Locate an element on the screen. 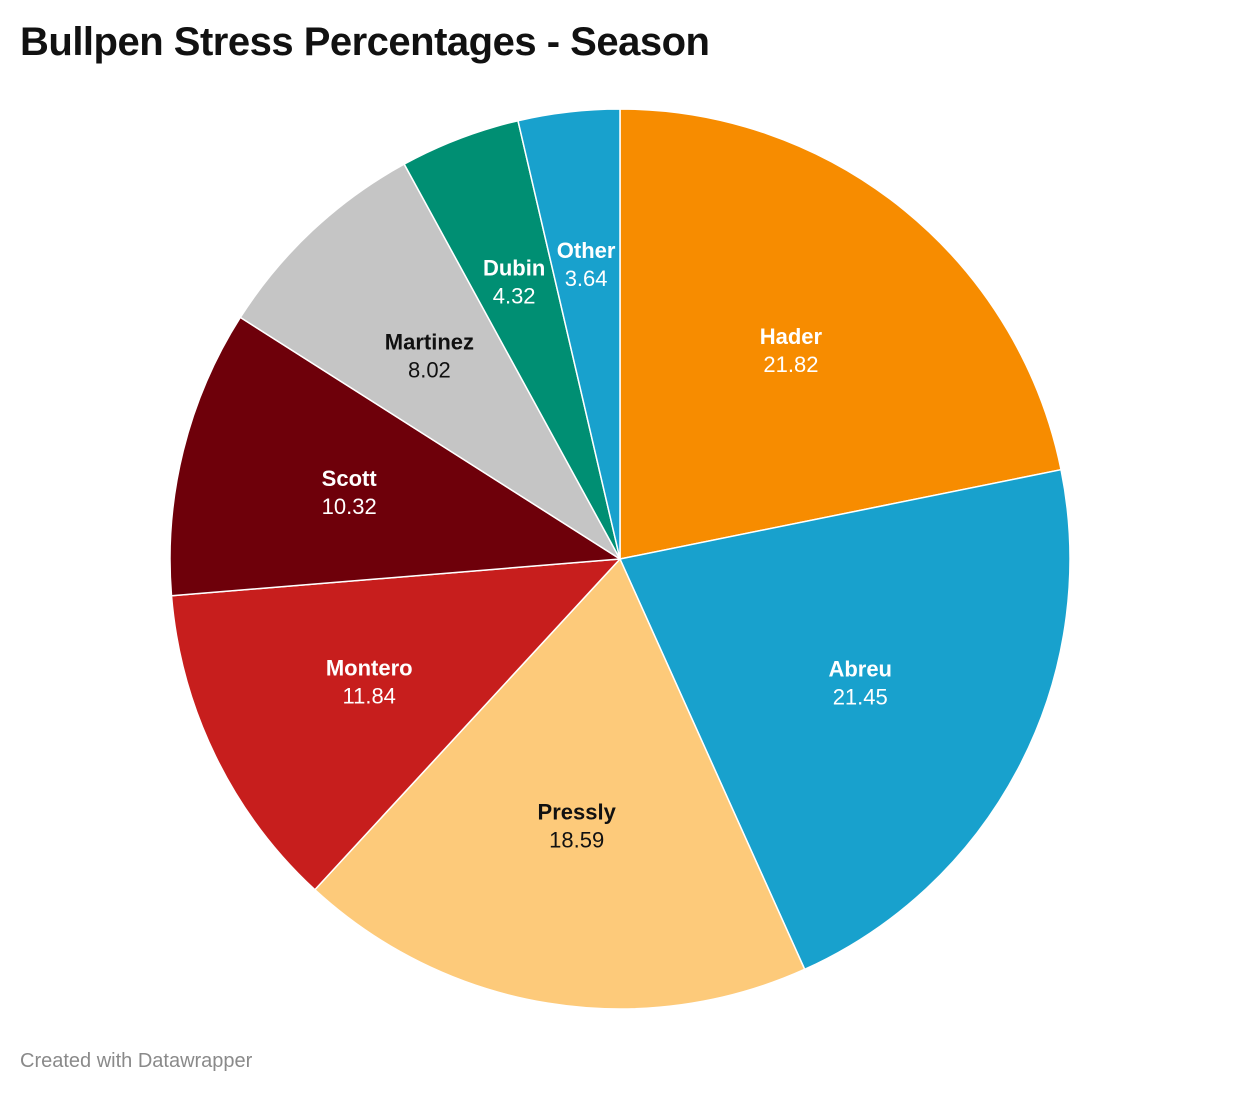 The image size is (1240, 1096). pie-slice-scott is located at coordinates (395, 456).